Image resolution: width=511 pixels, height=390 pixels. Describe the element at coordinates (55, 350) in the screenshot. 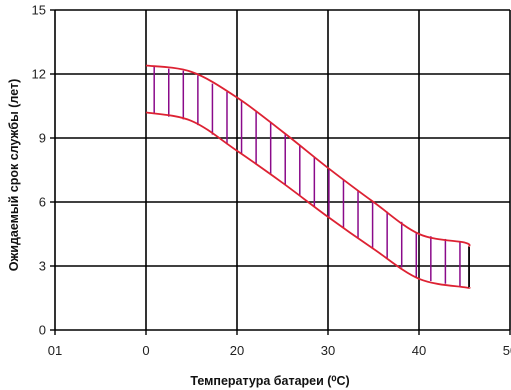

I see `x-tick-label-0: 01` at that location.